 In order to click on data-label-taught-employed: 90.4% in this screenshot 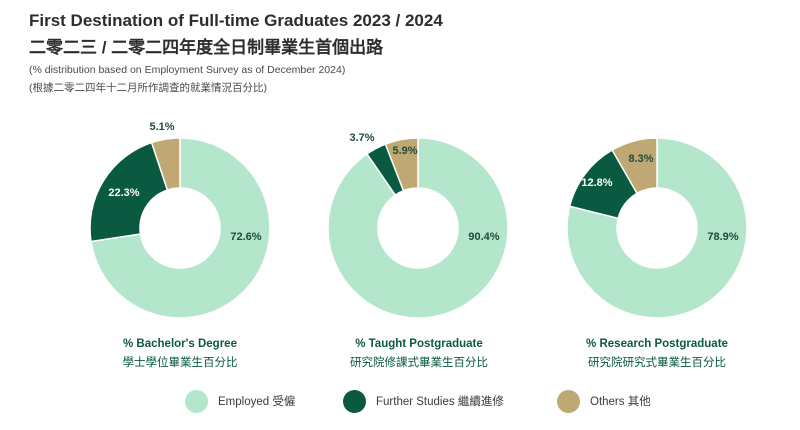, I will do `click(483, 237)`.